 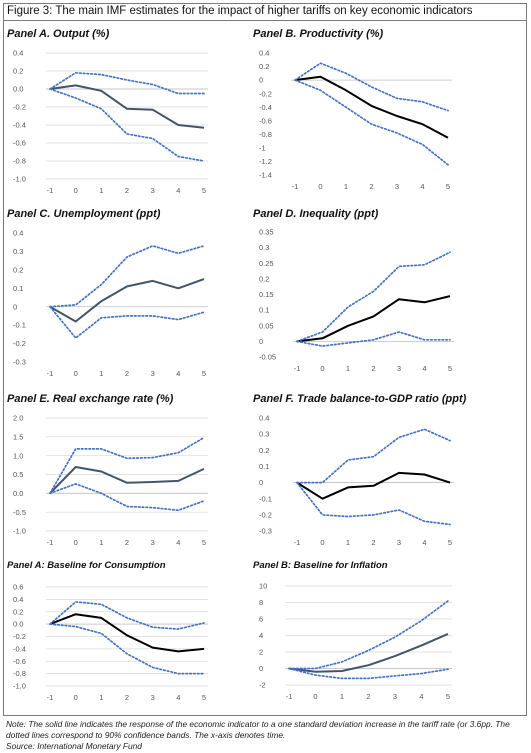 I want to click on y-tick-label: 2, so click(x=261, y=652).